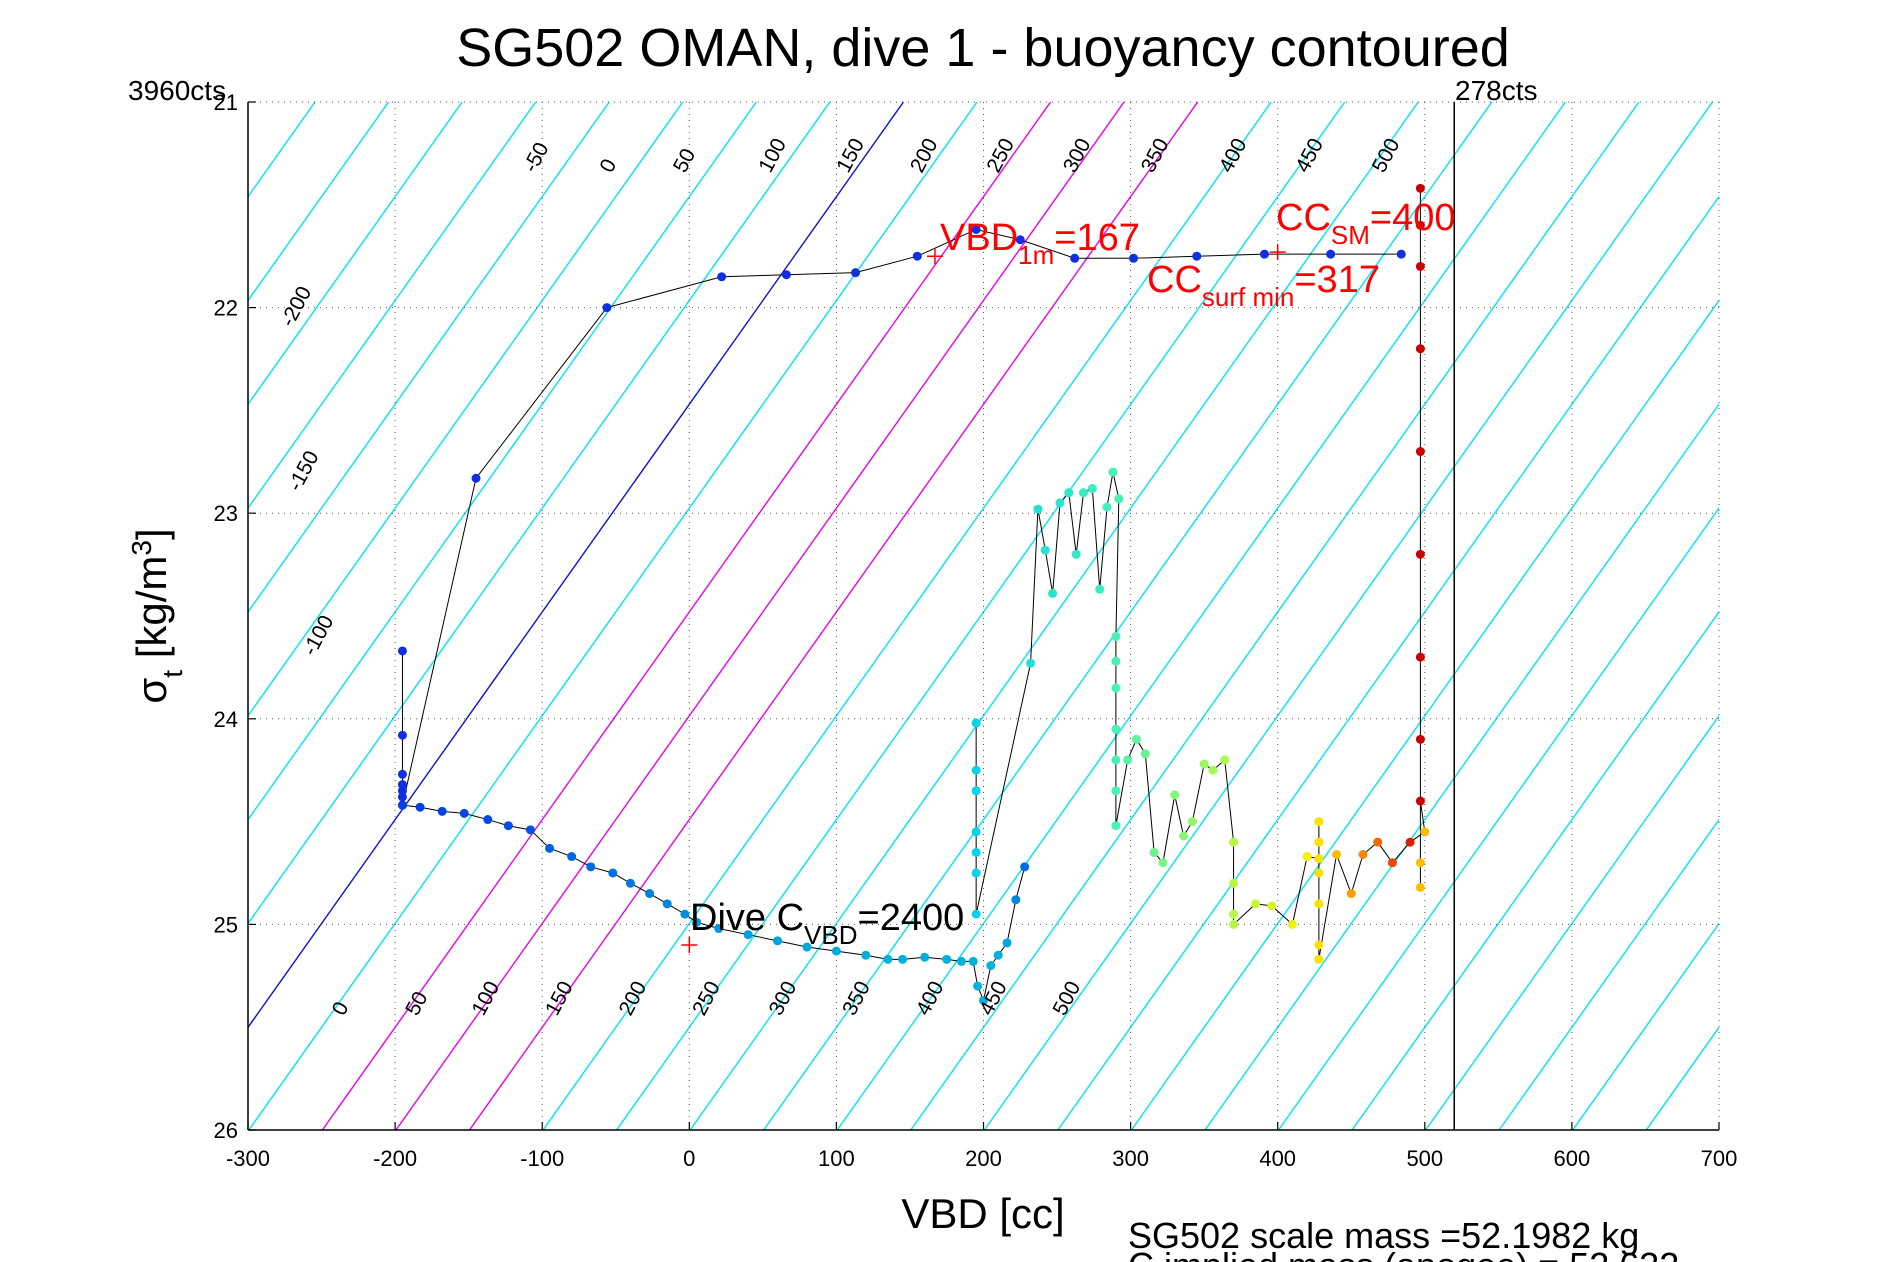 The width and height of the screenshot is (1891, 1262). Describe the element at coordinates (850, 156) in the screenshot. I see `contour-label: 150` at that location.